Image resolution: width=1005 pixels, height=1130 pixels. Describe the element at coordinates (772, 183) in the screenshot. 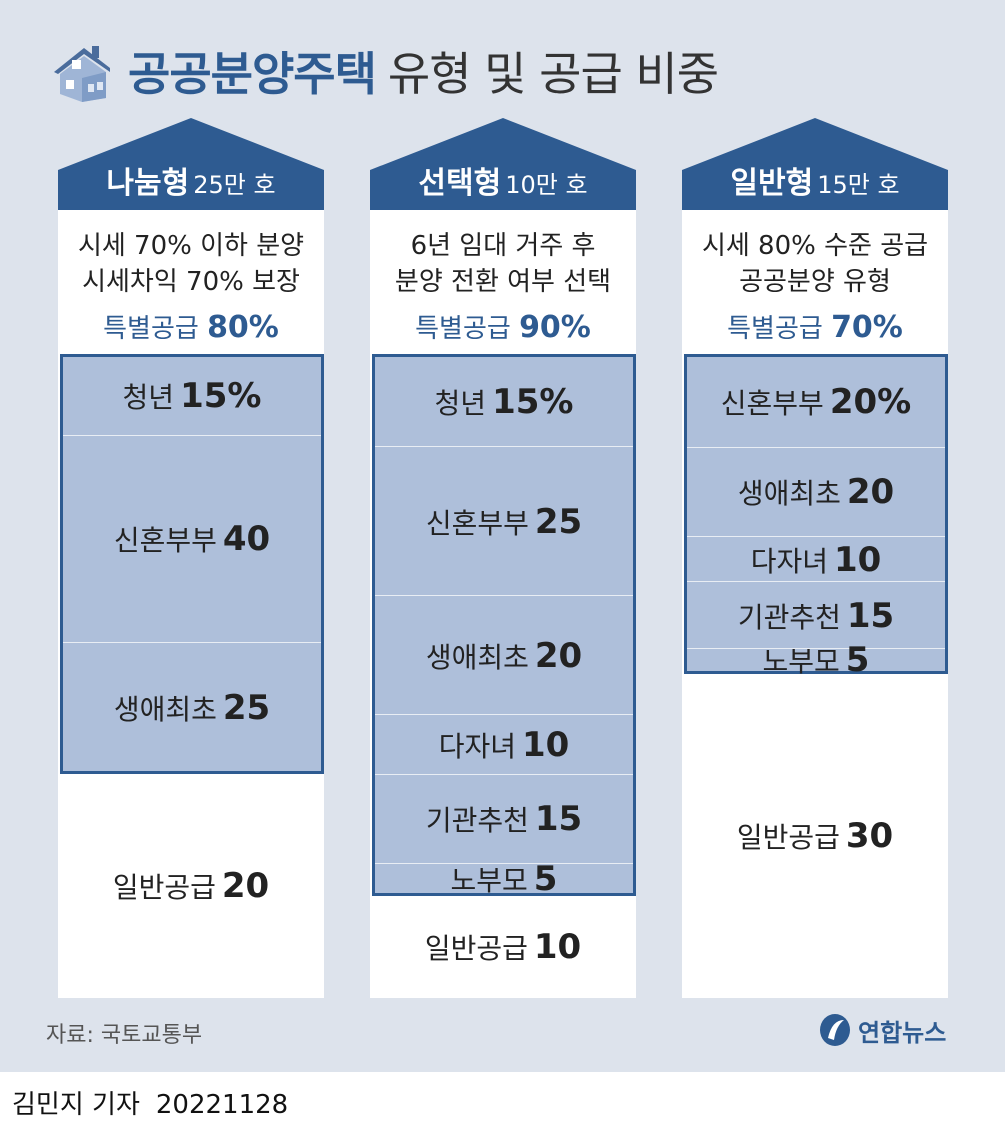

I see `type-name: 일반형` at that location.